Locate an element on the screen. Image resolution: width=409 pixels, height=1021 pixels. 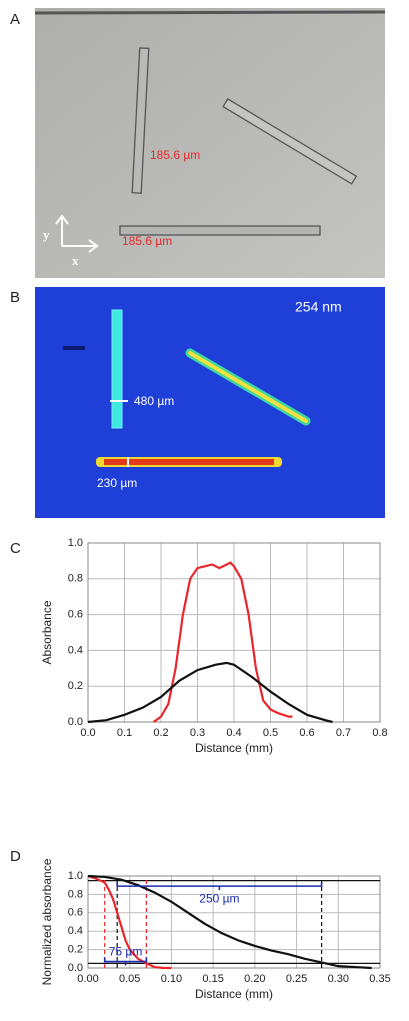
axis-label: x is located at coordinates (75, 260).